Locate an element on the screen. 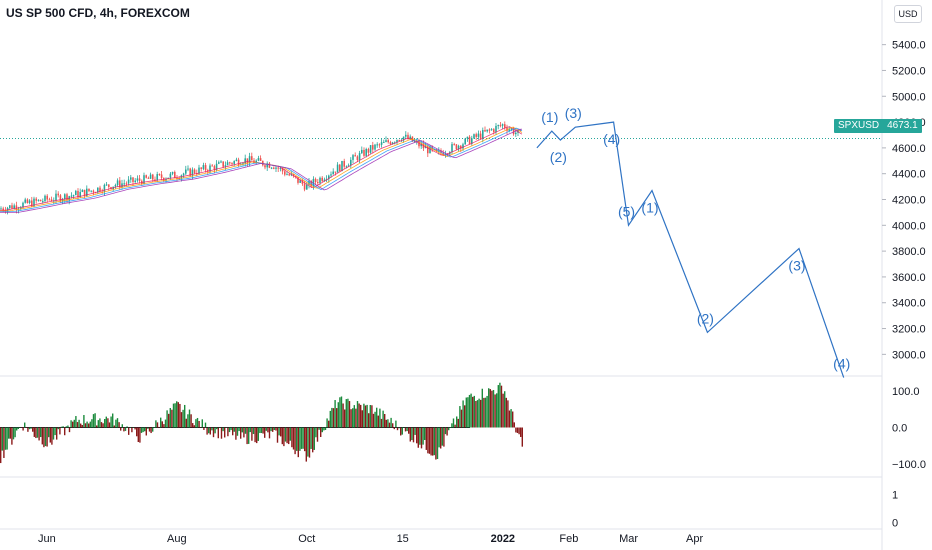 This screenshot has width=932, height=550. price-tick-label: 4400.0 is located at coordinates (909, 175).